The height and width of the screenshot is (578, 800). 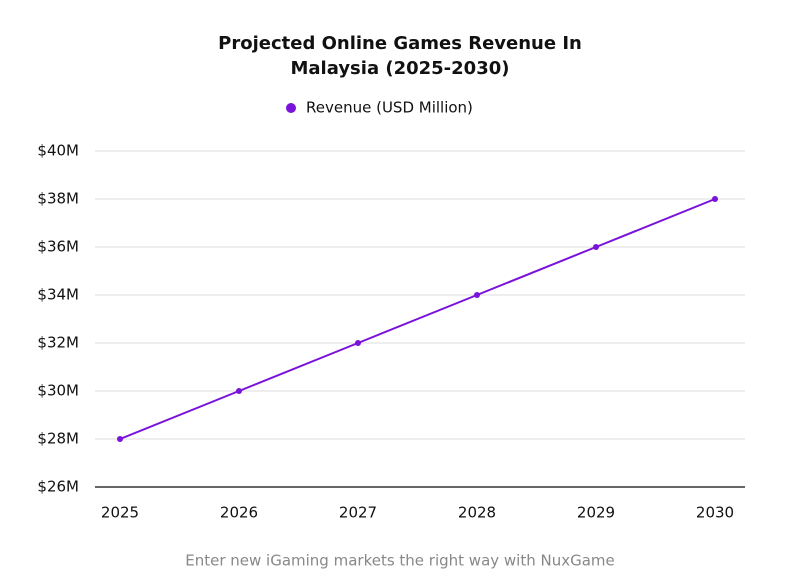 What do you see at coordinates (58, 199) in the screenshot?
I see `y-tick-label: $38M` at bounding box center [58, 199].